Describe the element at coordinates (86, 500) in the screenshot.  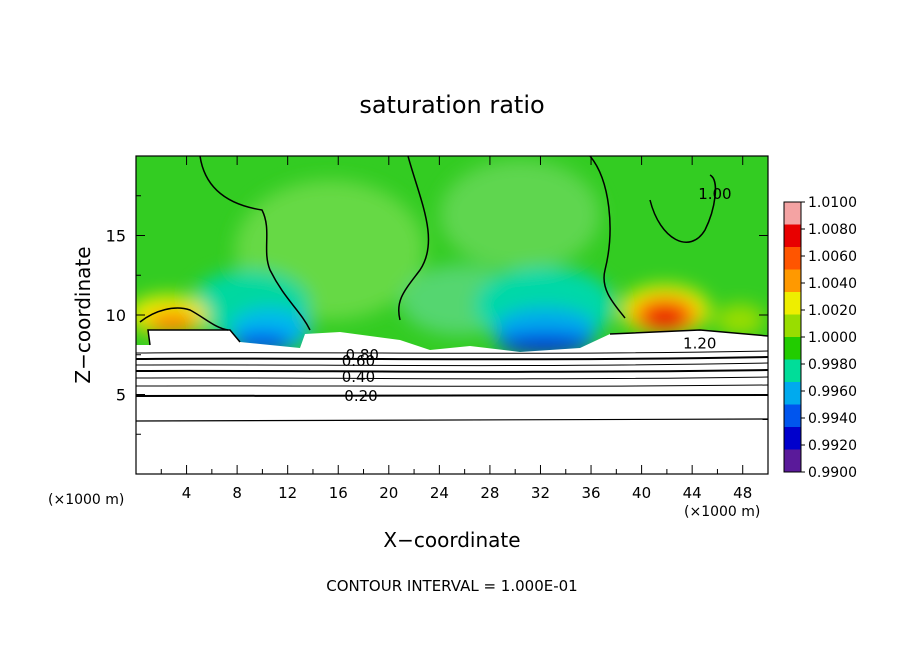
I see `x-axis-unit-left: (×1000 m)` at that location.